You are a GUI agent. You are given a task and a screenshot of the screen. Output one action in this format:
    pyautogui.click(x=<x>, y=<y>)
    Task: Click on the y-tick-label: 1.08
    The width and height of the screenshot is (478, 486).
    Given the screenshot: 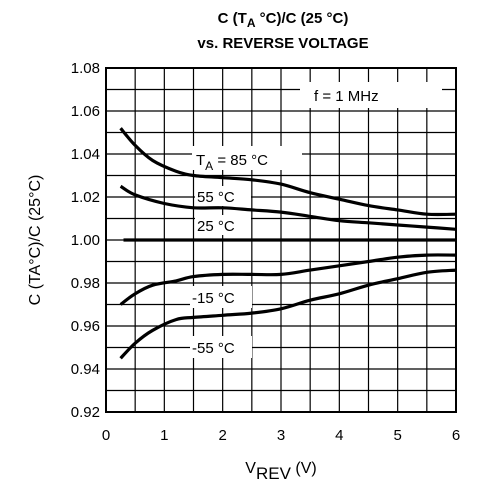 What is the action you would take?
    pyautogui.click(x=85, y=68)
    